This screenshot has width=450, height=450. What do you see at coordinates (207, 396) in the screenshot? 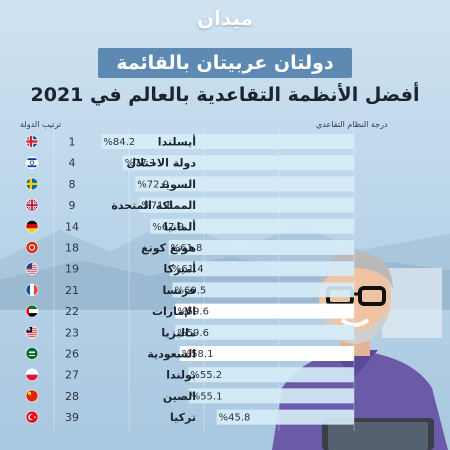
I see `data-label: %55.1` at bounding box center [207, 396].